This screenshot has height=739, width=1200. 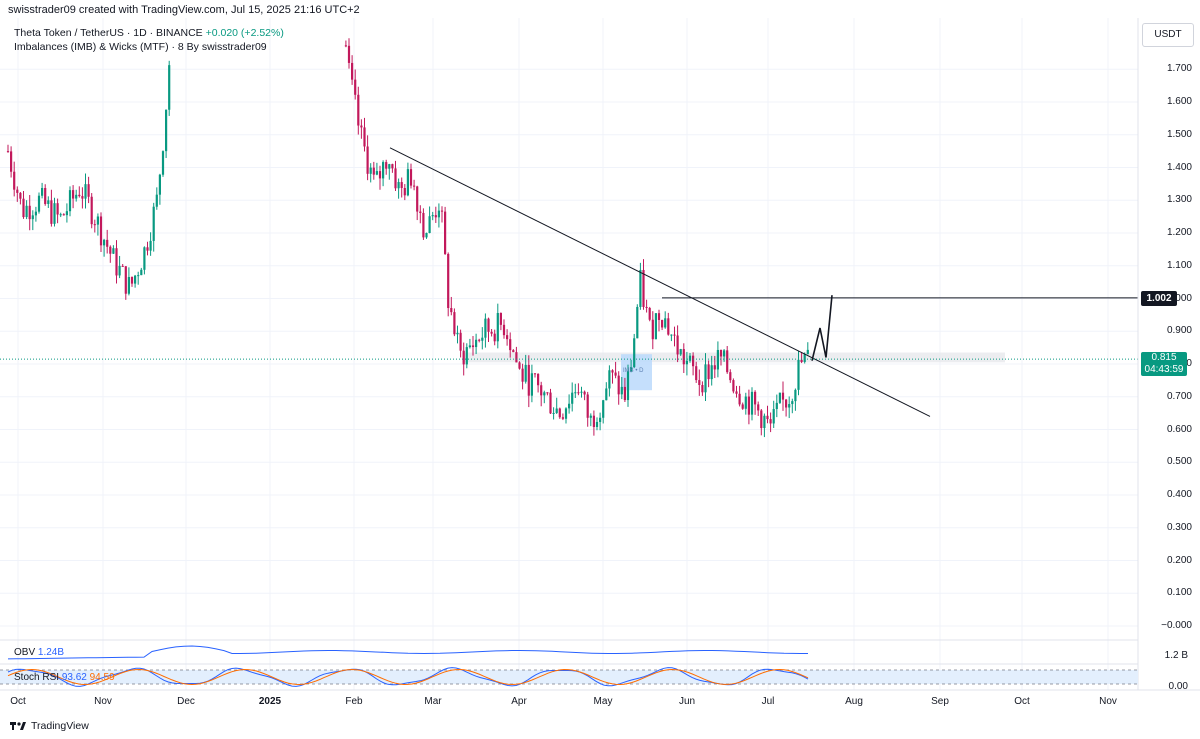 What do you see at coordinates (60, 726) in the screenshot?
I see `tradingview-brand: TradingView` at bounding box center [60, 726].